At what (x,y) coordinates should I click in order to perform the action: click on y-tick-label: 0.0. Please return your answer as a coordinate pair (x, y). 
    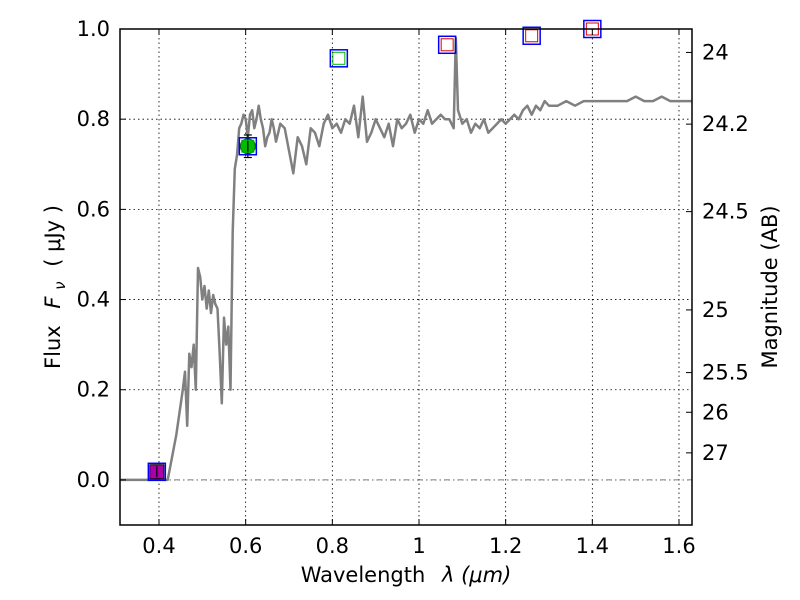
    Looking at the image, I should click on (93, 480).